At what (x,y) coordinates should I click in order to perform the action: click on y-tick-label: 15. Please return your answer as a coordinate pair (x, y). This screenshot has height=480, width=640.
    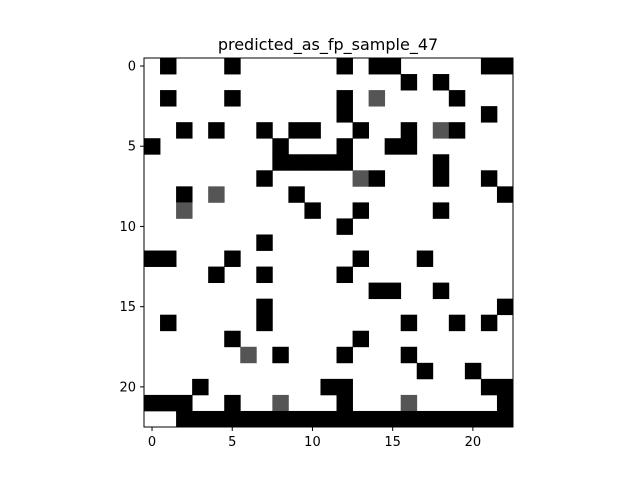
    Looking at the image, I should click on (127, 307).